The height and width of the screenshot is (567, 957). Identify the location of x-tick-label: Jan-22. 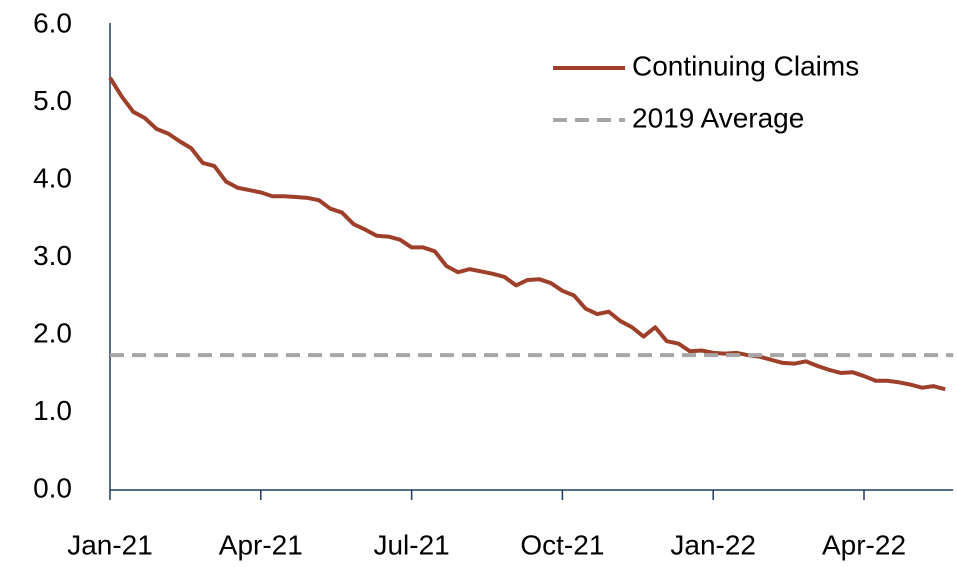
(713, 544).